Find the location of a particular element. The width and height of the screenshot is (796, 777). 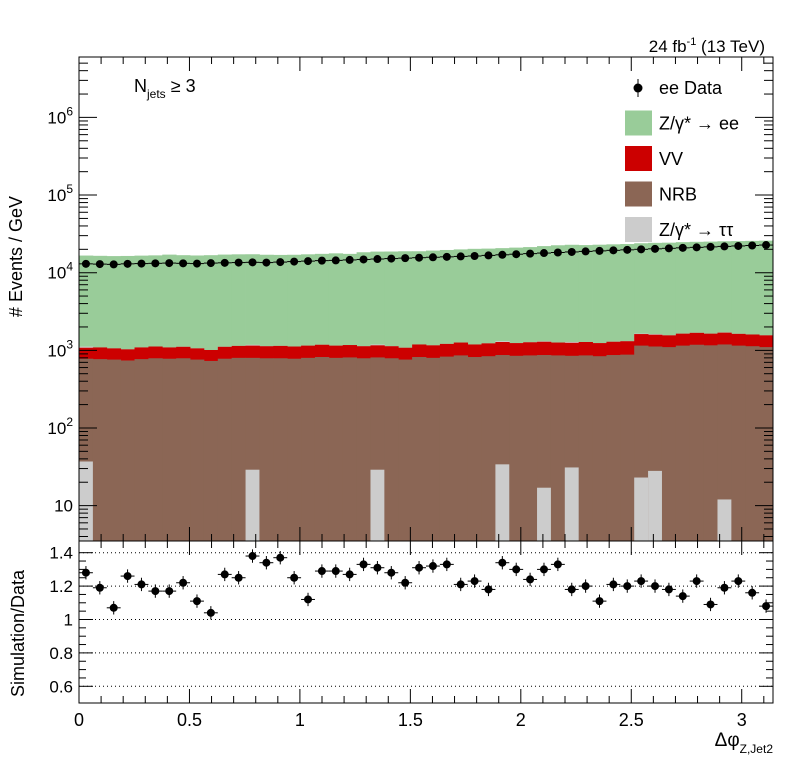

y-tick-label: 10⁴ is located at coordinates (60, 271).